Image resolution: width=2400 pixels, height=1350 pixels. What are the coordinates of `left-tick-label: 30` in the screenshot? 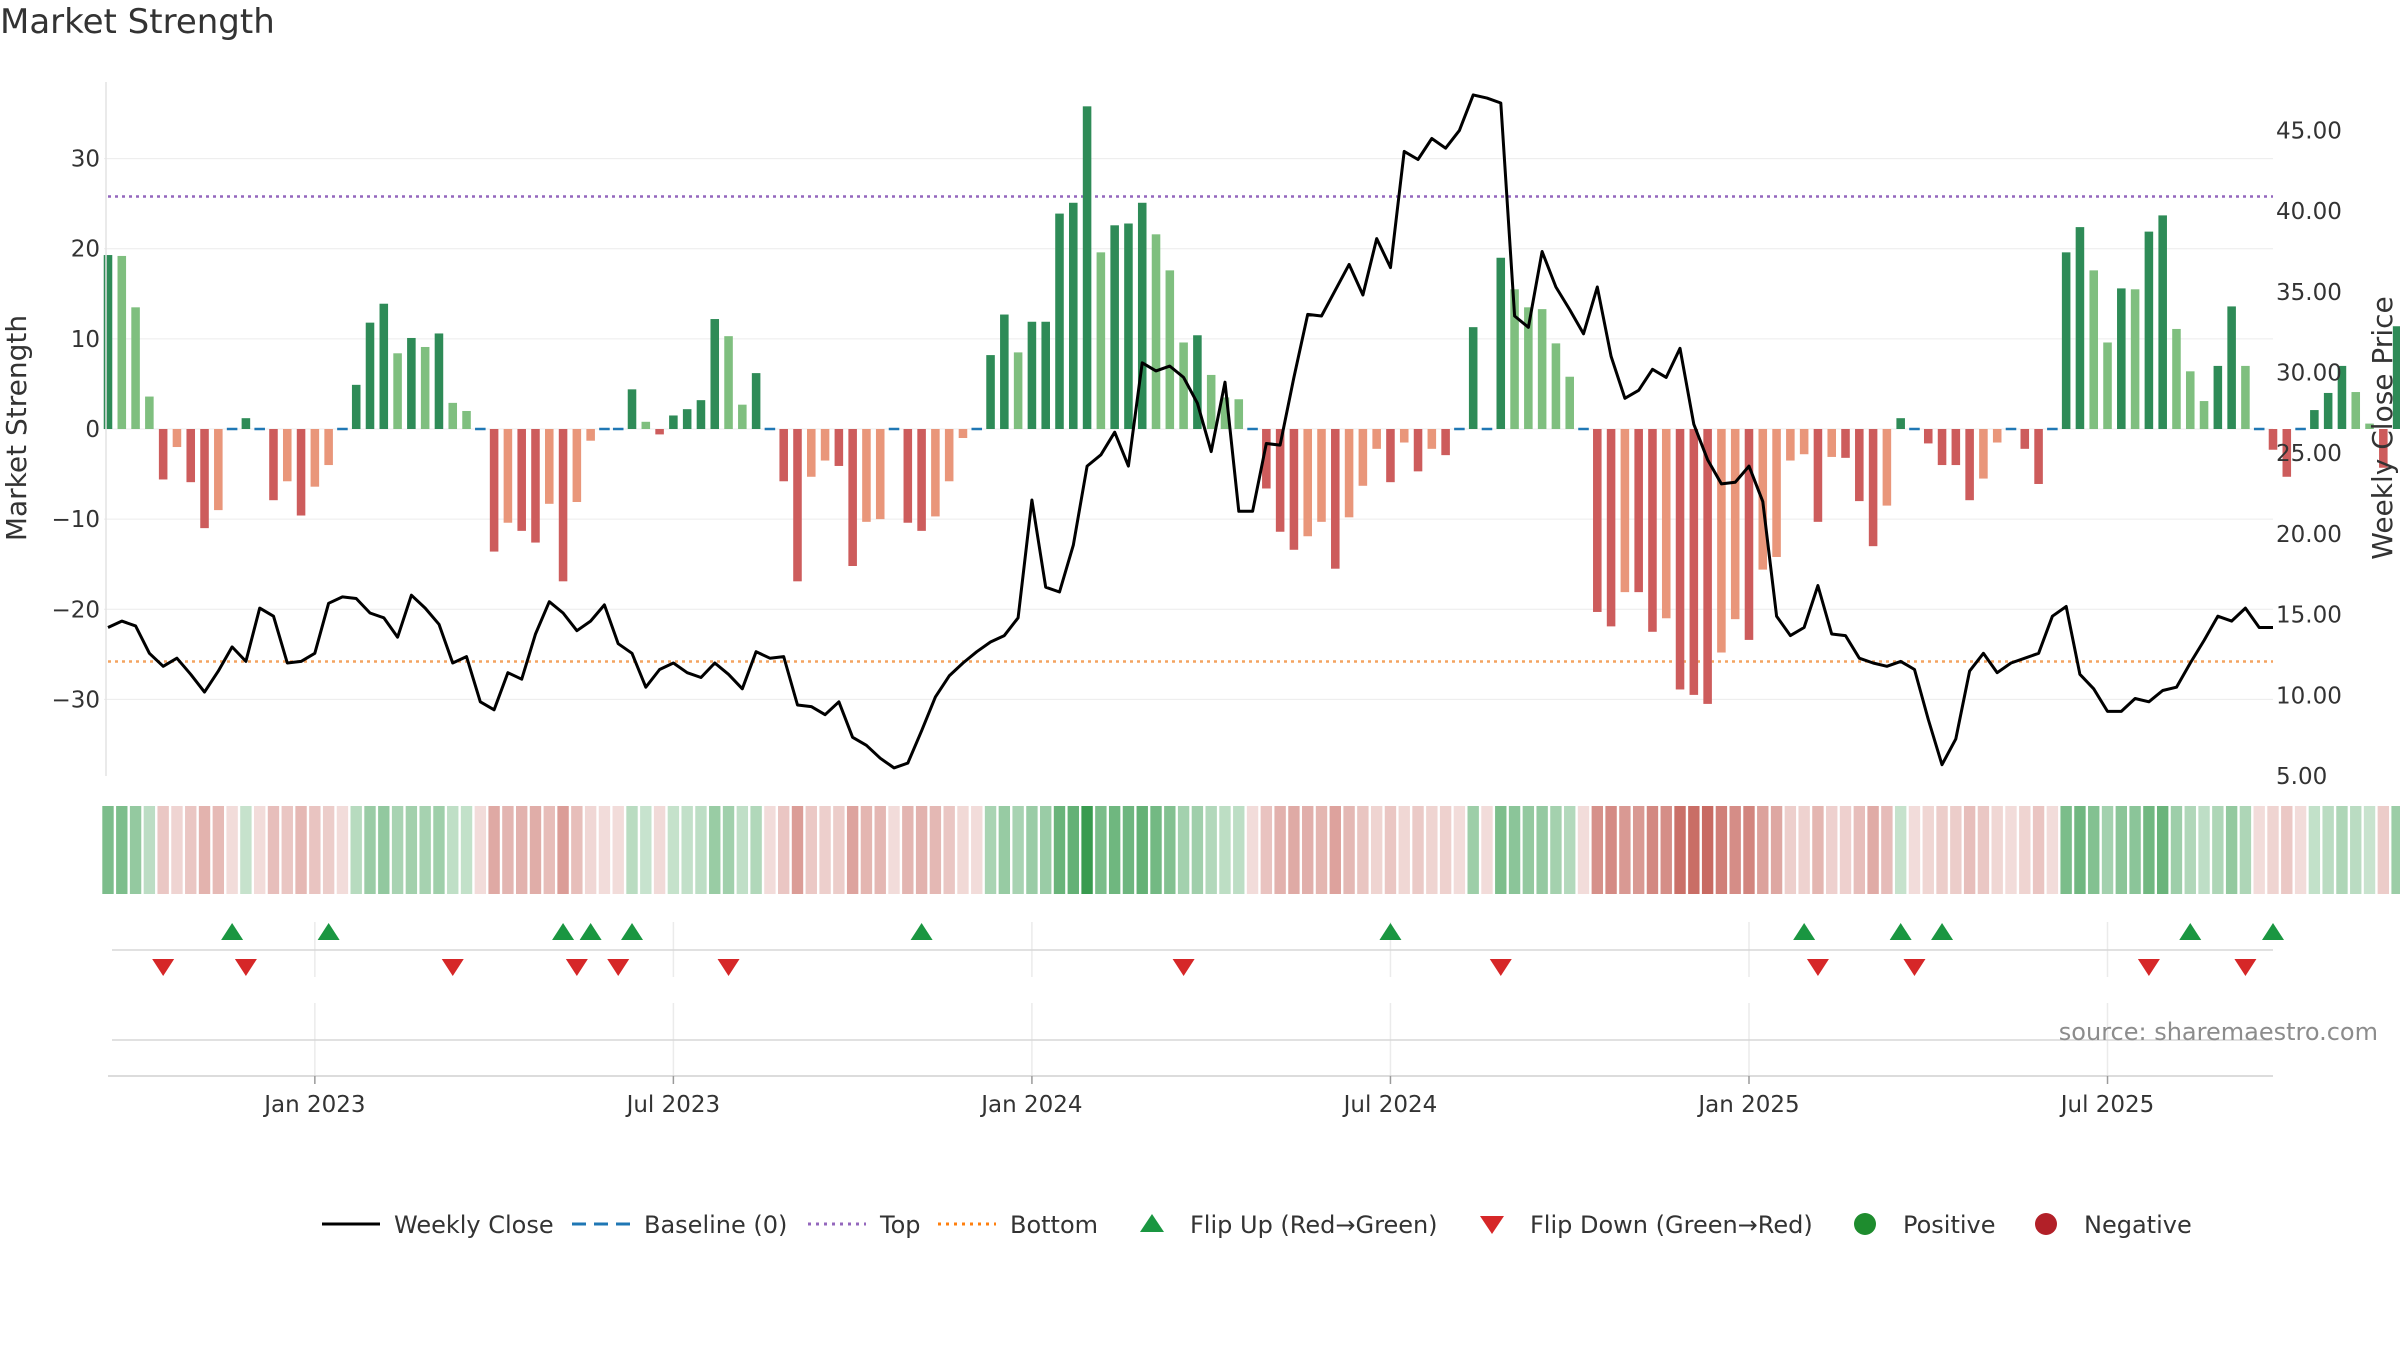 It's located at (85, 160).